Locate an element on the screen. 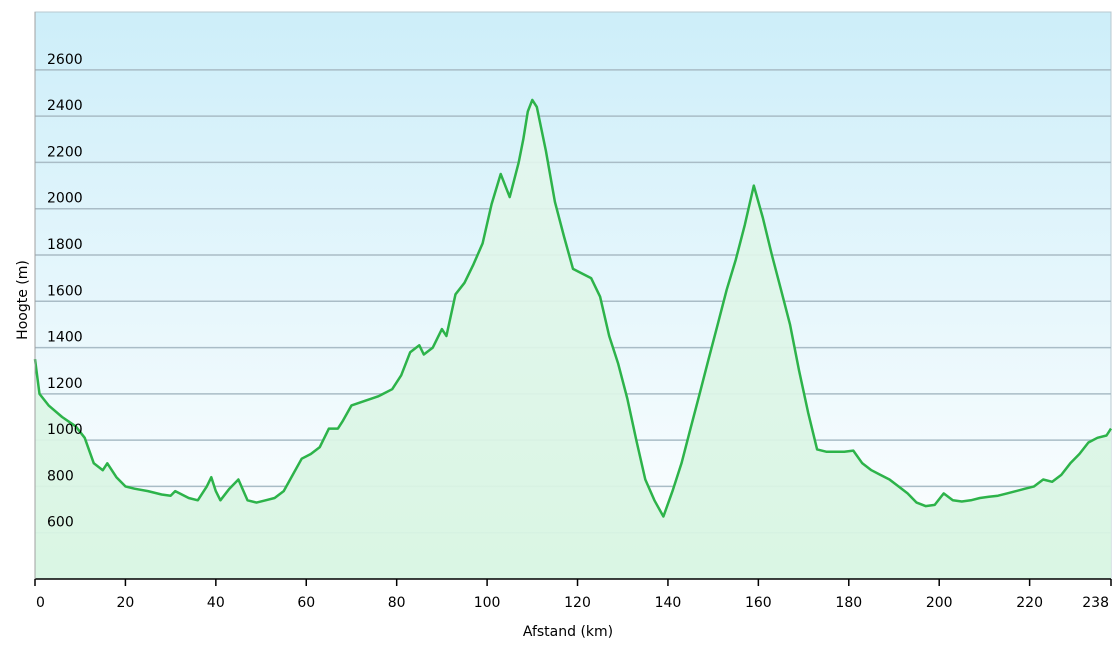  x-axis-ticks: 0 20 40 60 80 100 120 140 160 180 200 220 238 is located at coordinates (573, 595).